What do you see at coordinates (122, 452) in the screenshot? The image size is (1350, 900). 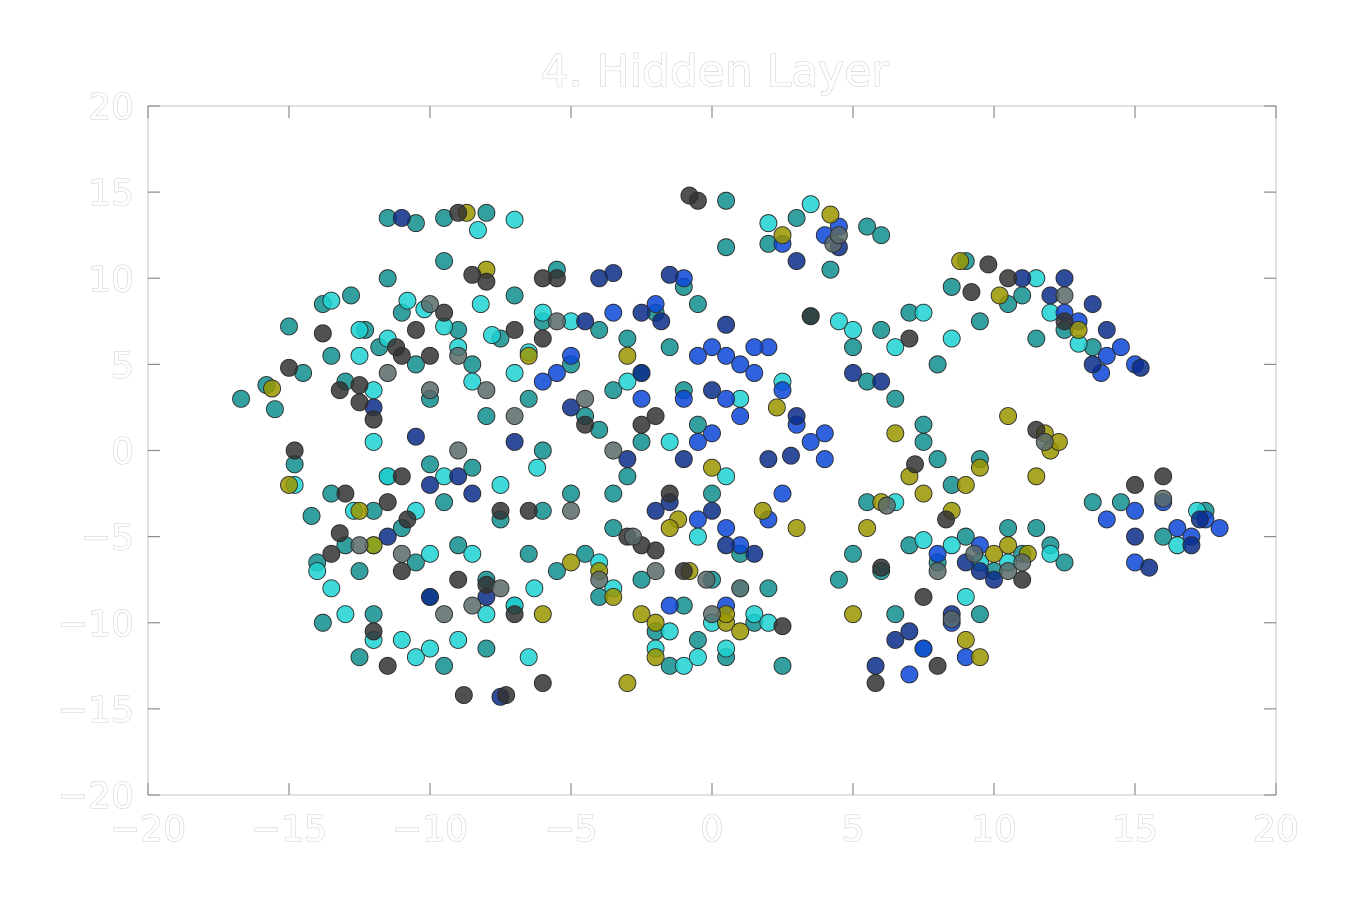 I see `y-tick-label: 0` at bounding box center [122, 452].